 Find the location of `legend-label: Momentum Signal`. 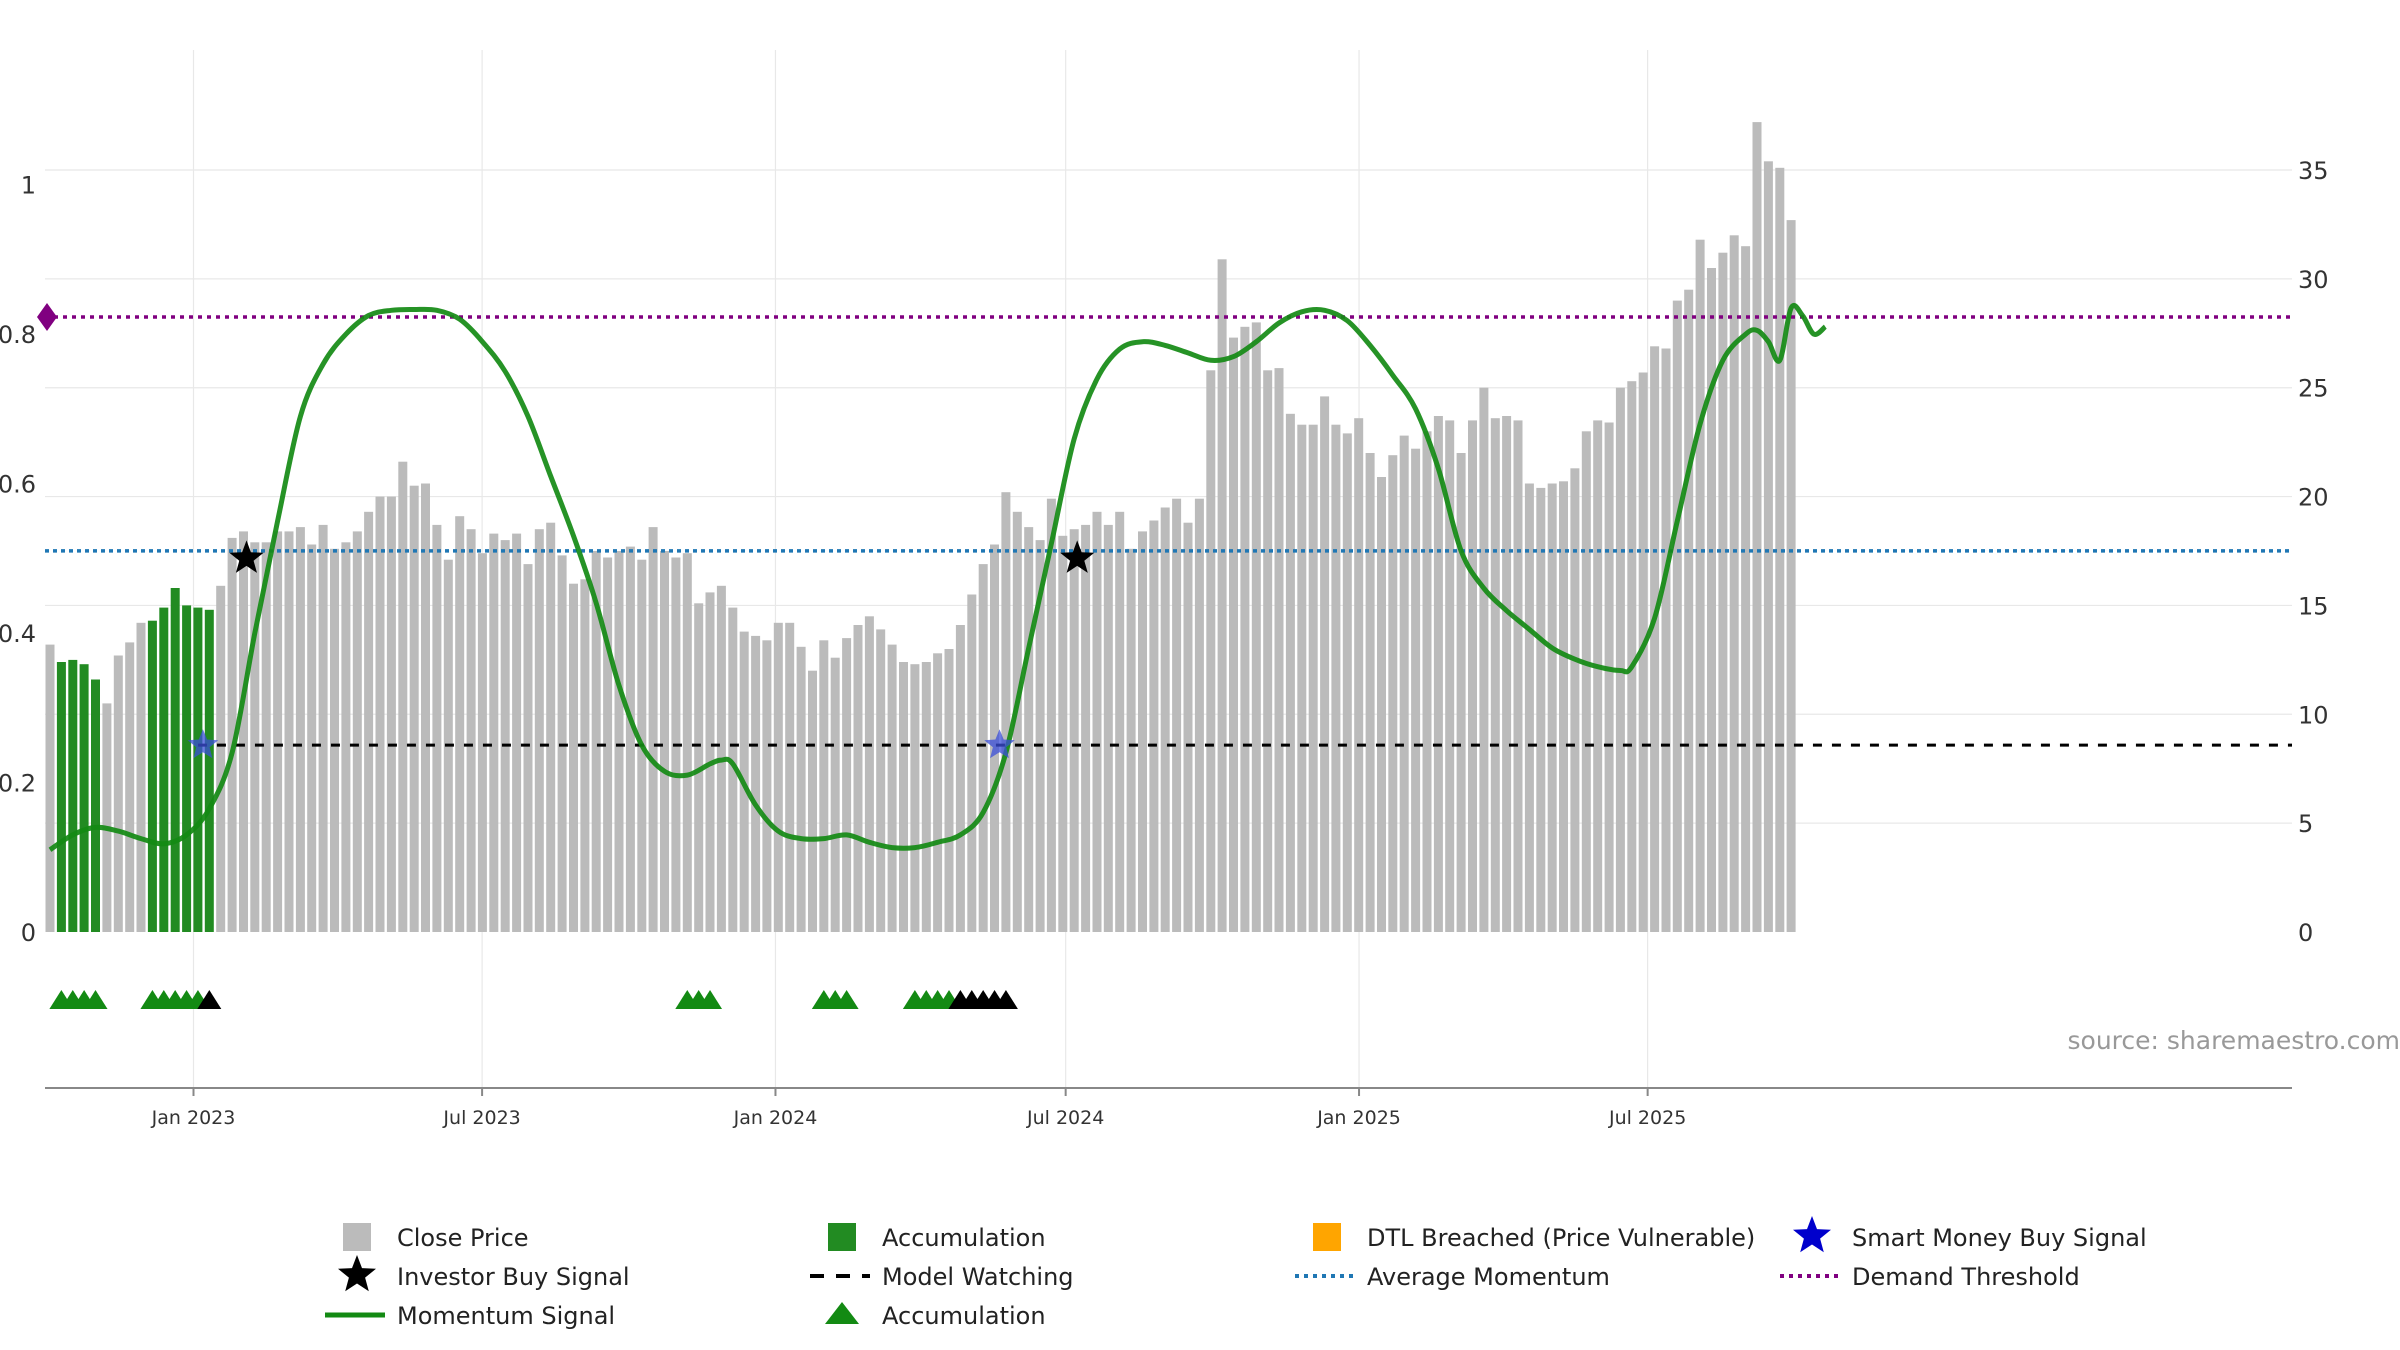

legend-label: Momentum Signal is located at coordinates (506, 1316).